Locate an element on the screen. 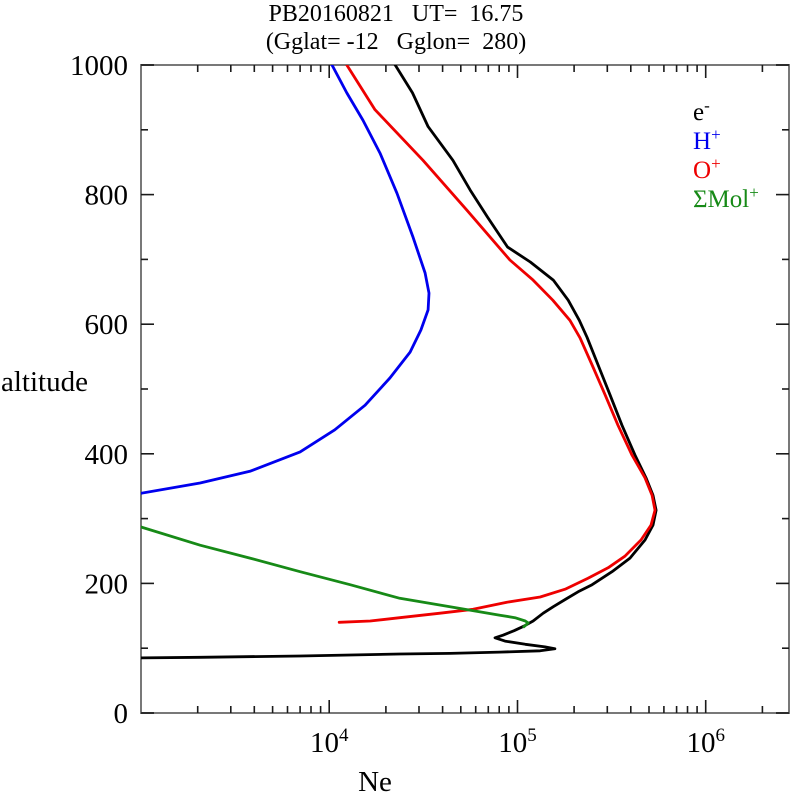  y-tick-label: 400 is located at coordinates (107, 455).